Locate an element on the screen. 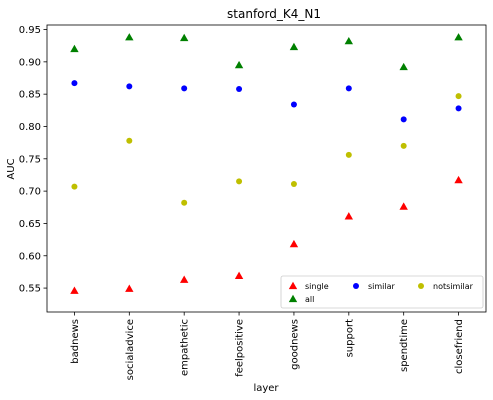 This screenshot has width=493, height=400. y-tick-label: 0.80 is located at coordinates (30, 127).